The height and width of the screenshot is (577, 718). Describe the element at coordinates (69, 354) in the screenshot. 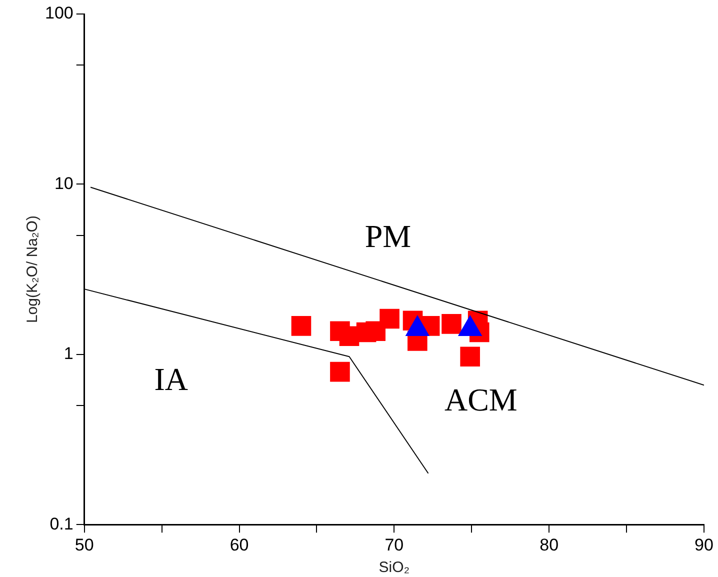

I see `y-tick-label: 1` at that location.